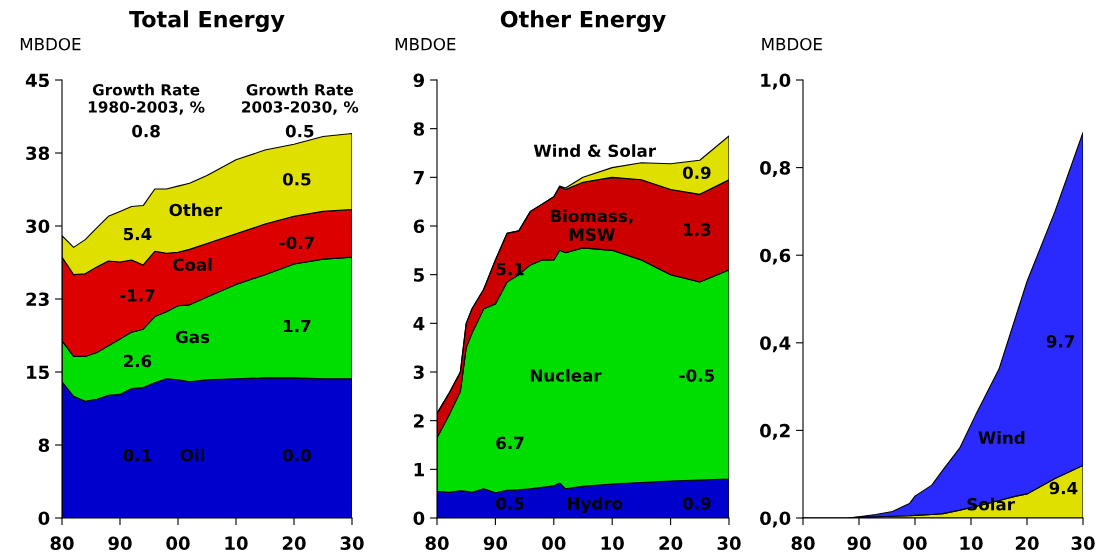 The height and width of the screenshot is (557, 1096). I want to click on annotation: Biomass, MSW, so click(591, 225).